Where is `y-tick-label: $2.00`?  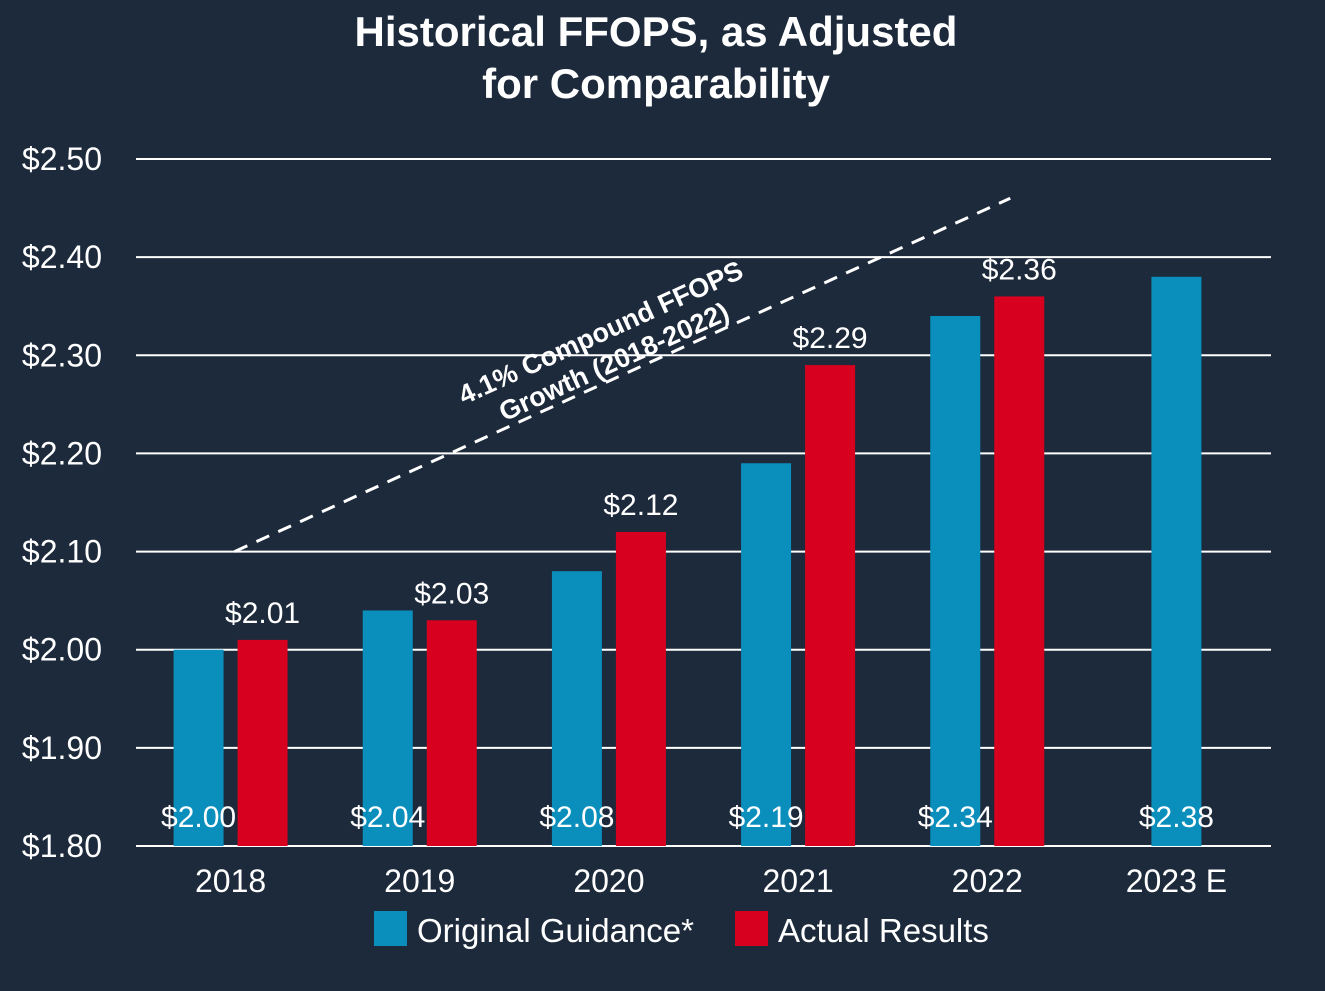
y-tick-label: $2.00 is located at coordinates (62, 650).